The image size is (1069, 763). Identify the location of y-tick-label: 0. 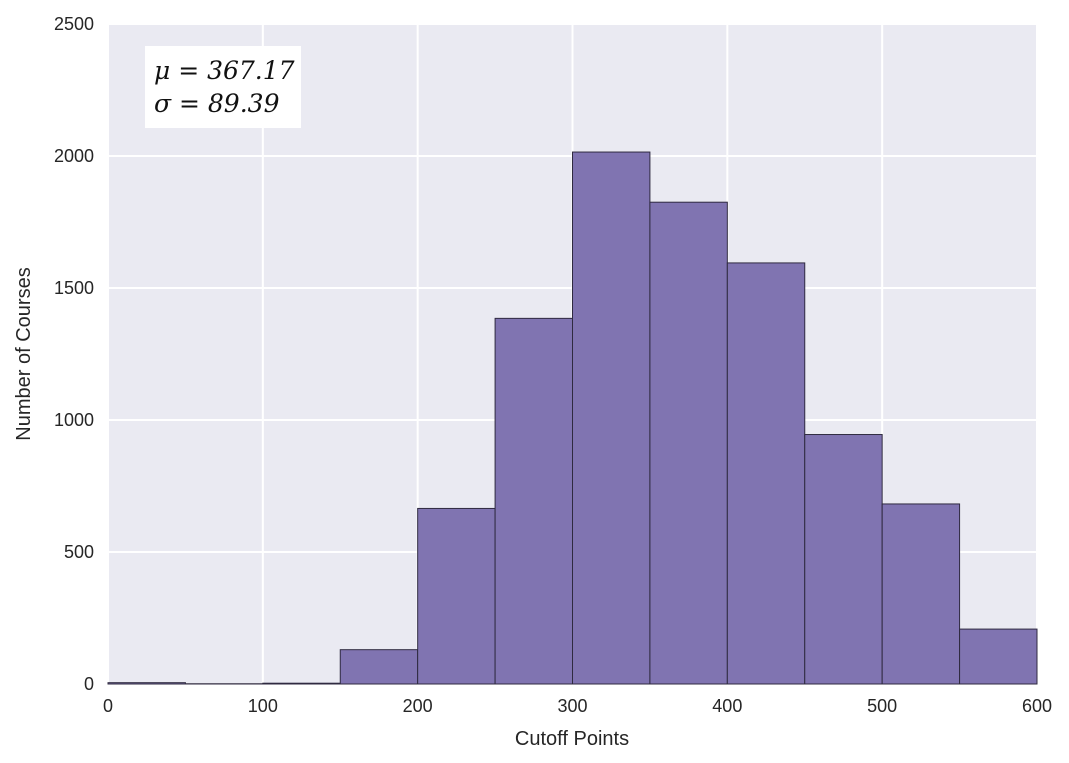
(89, 684).